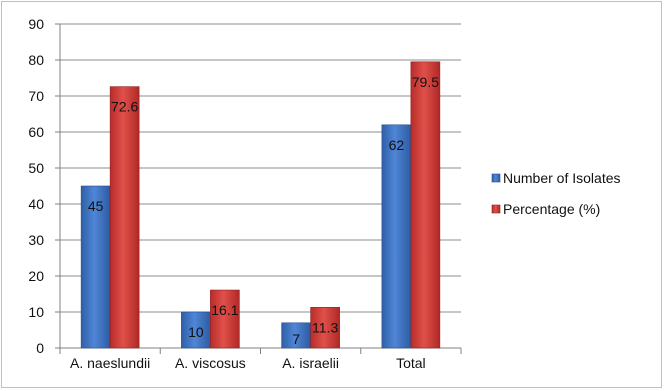 This screenshot has height=391, width=665. I want to click on data-label: 11.3, so click(325, 327).